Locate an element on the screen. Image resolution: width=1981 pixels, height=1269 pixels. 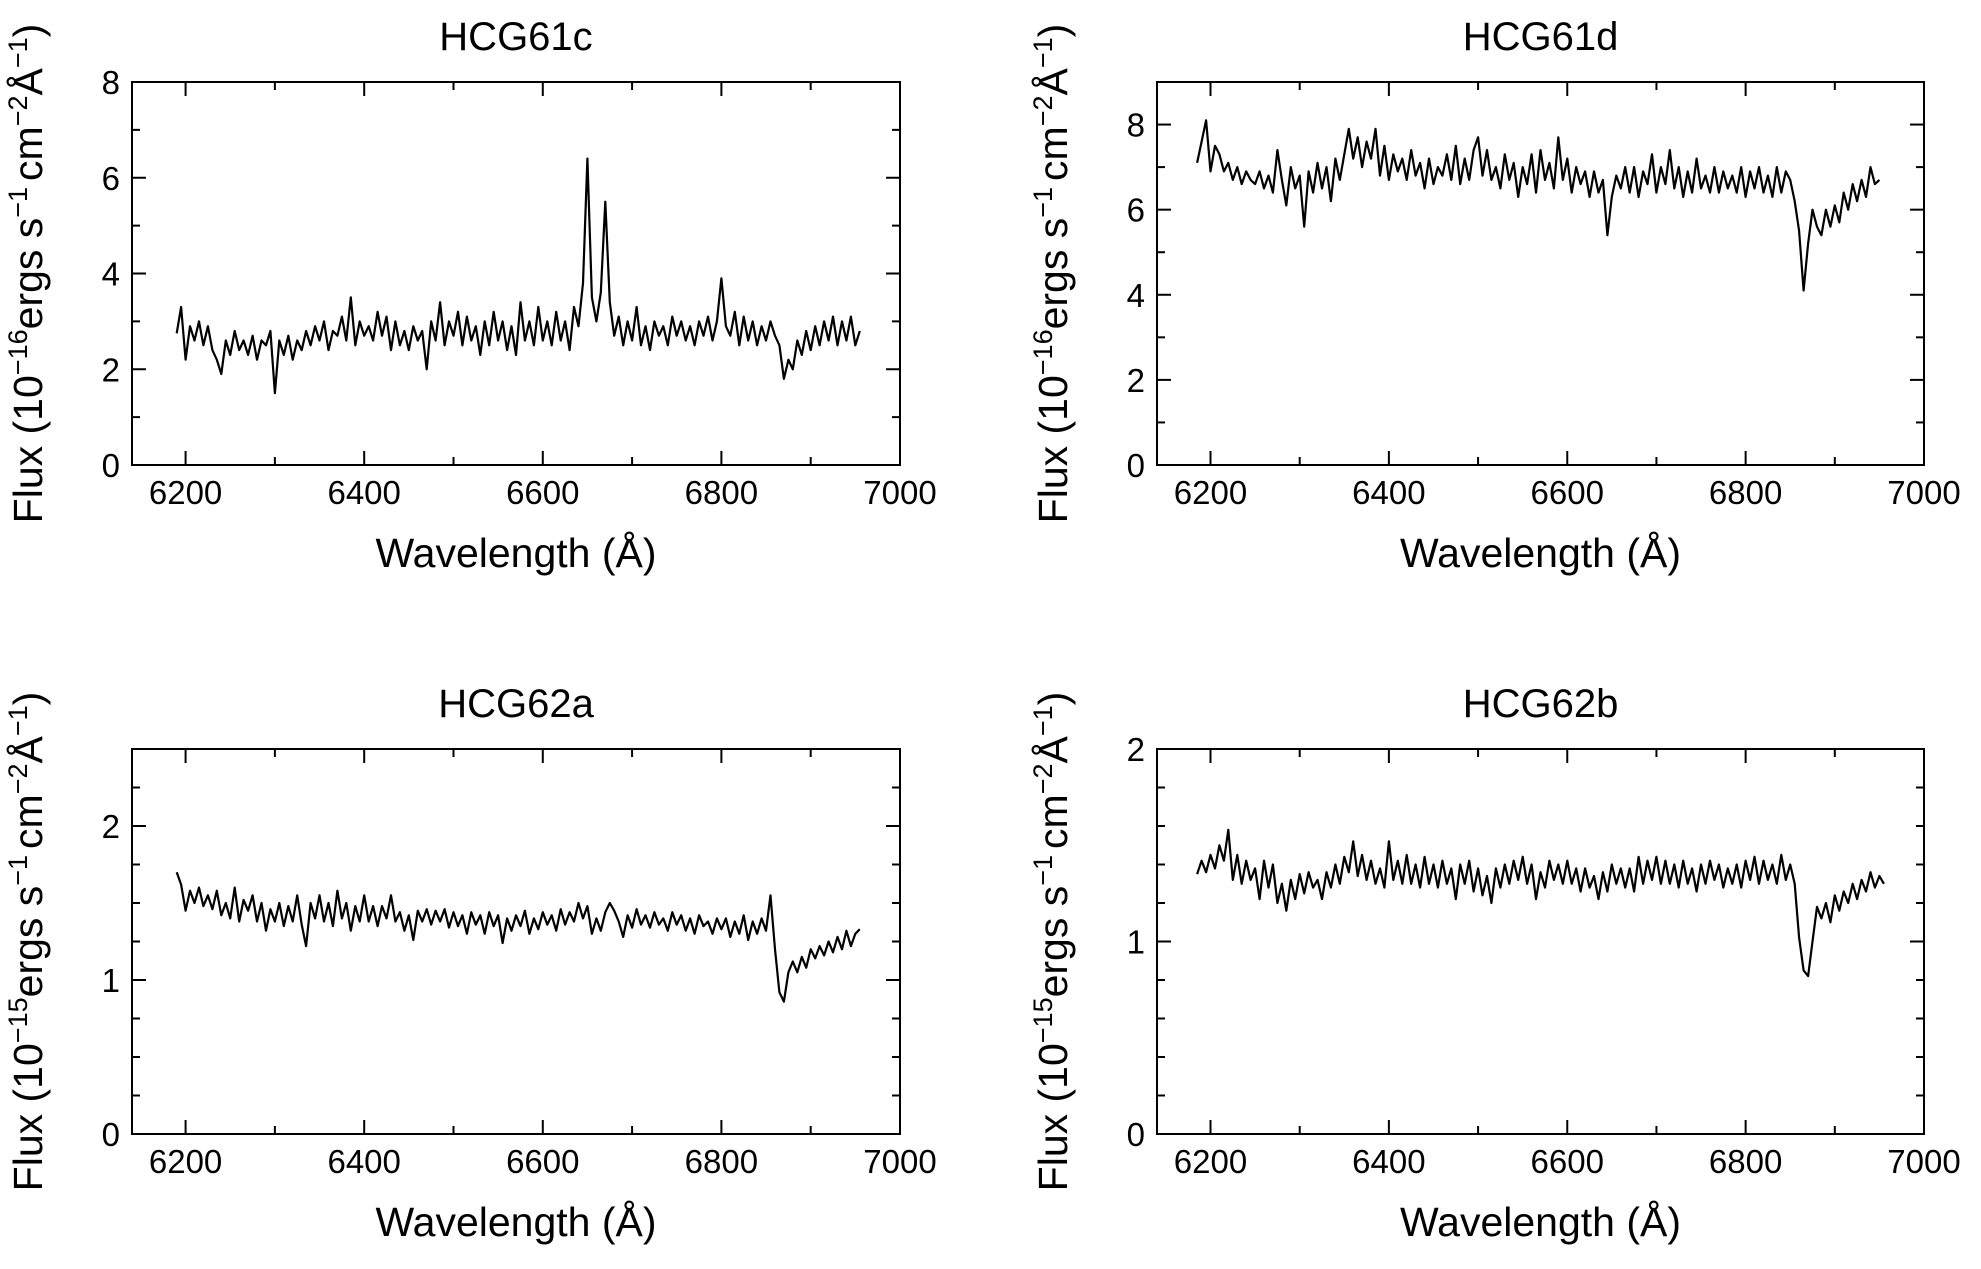
chart-title: HCG62b is located at coordinates (1541, 704).